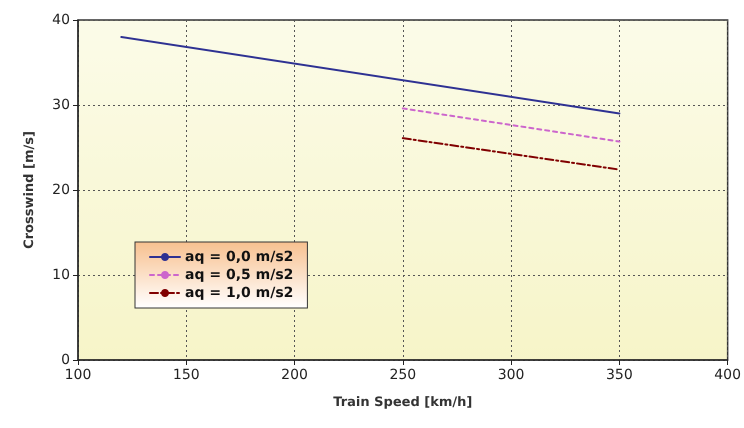  Describe the element at coordinates (294, 375) in the screenshot. I see `x-tick-label: 200` at that location.